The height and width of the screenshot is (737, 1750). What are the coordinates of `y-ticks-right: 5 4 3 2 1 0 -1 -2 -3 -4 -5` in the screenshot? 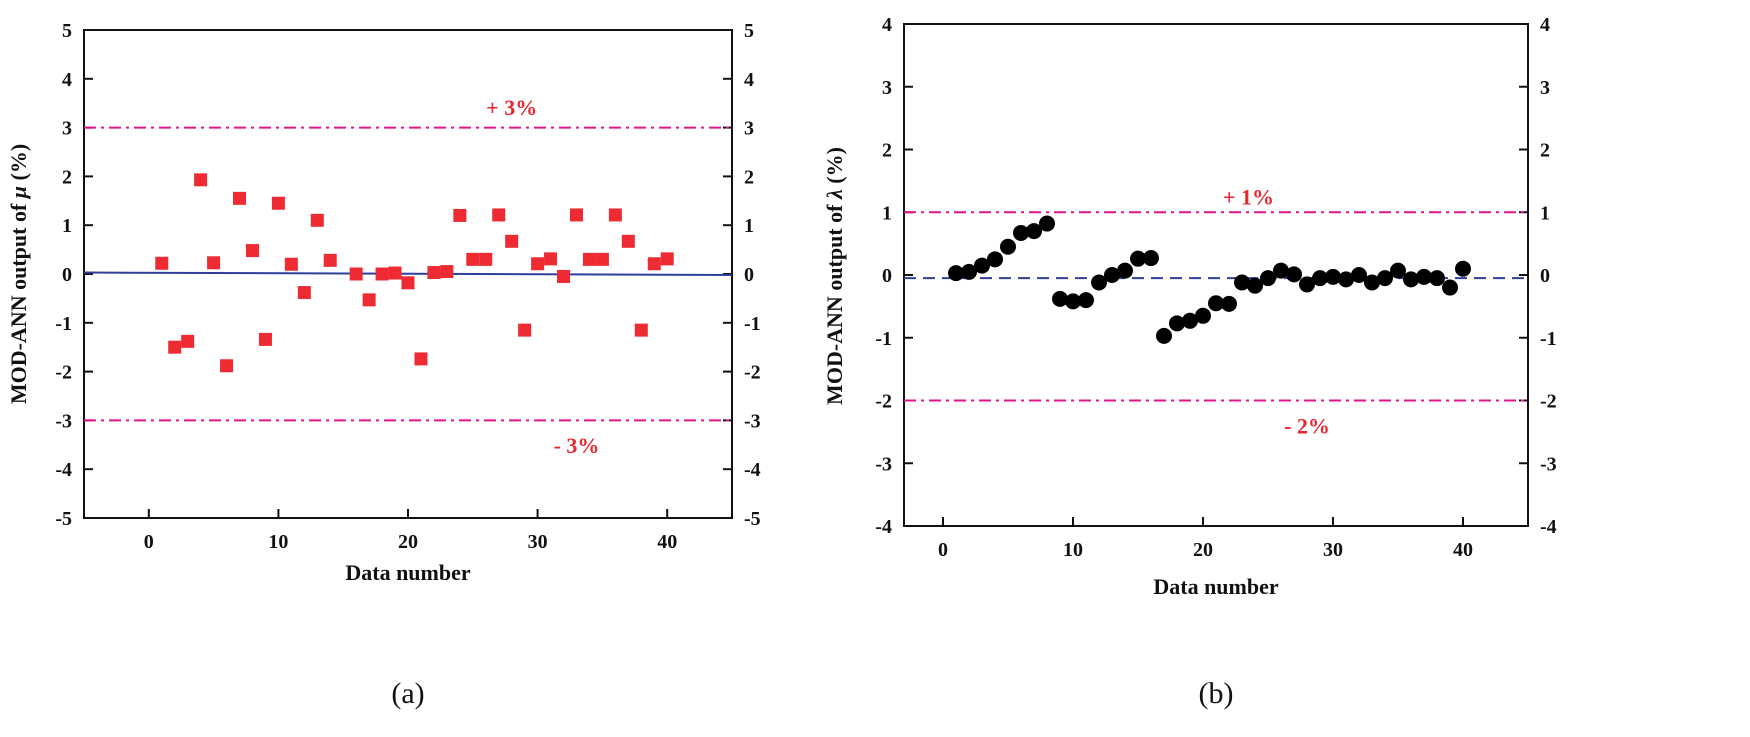 It's located at (742, 275).